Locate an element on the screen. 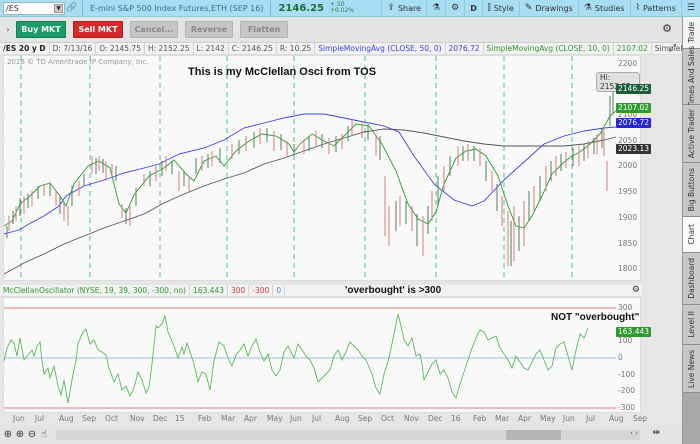 This screenshot has height=444, width=700. divider is located at coordinates (271, 8).